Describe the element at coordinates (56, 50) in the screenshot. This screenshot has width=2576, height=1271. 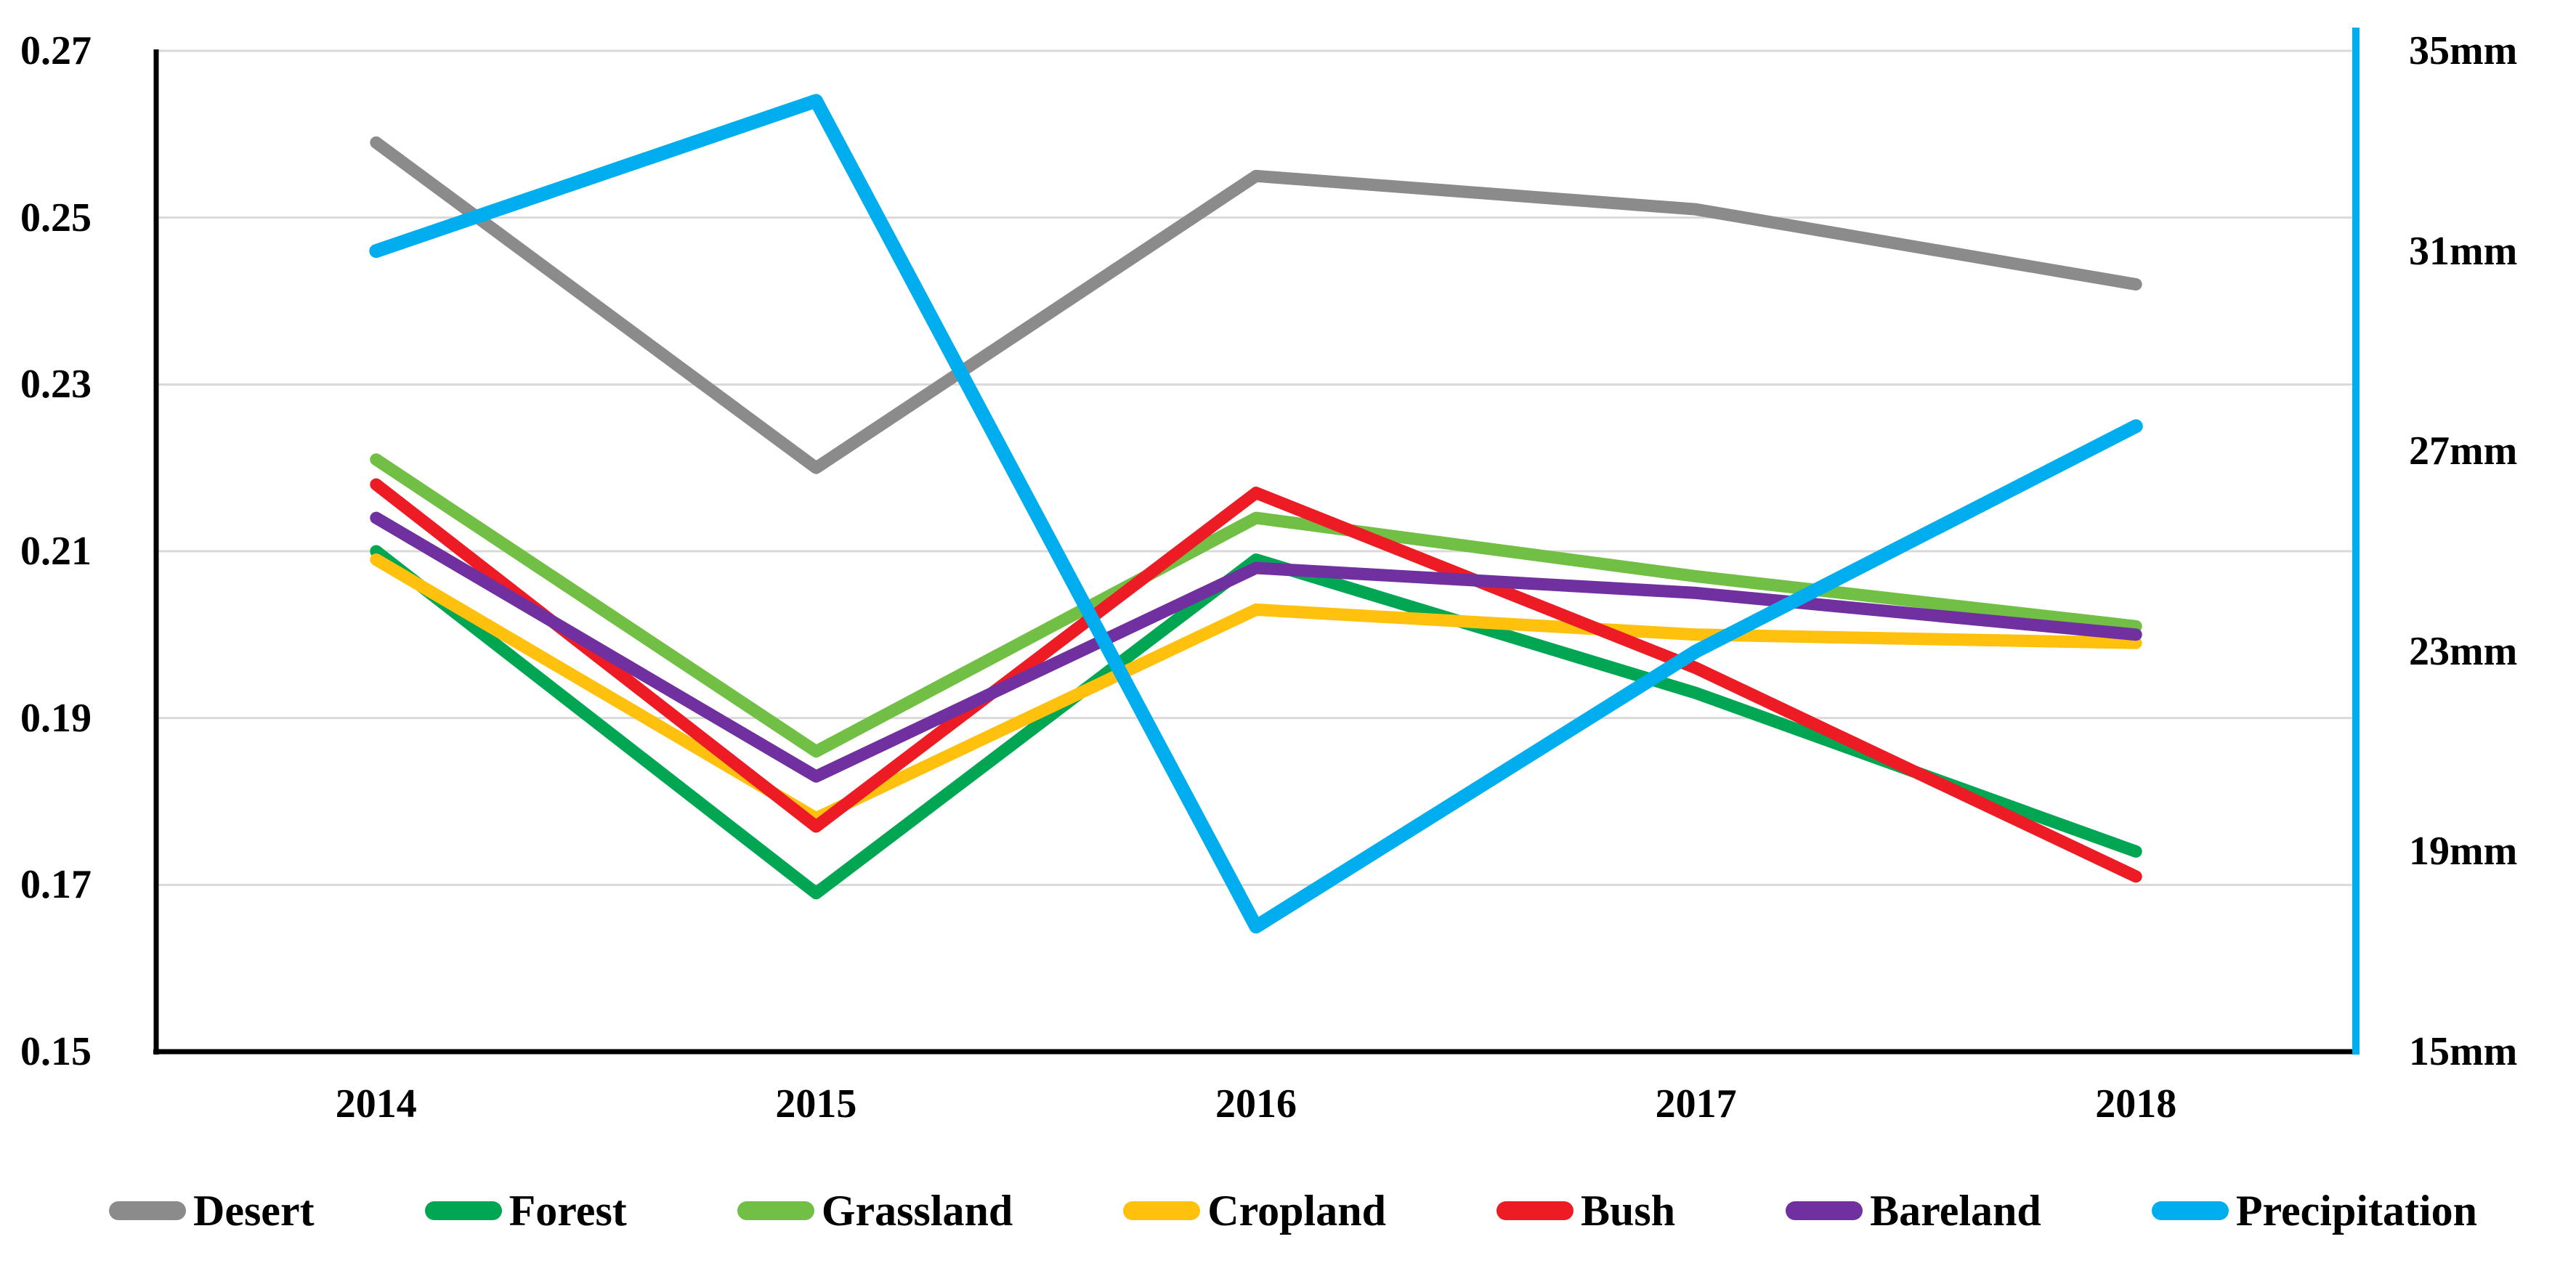
I see `y-left-tick-label: 0.27` at that location.